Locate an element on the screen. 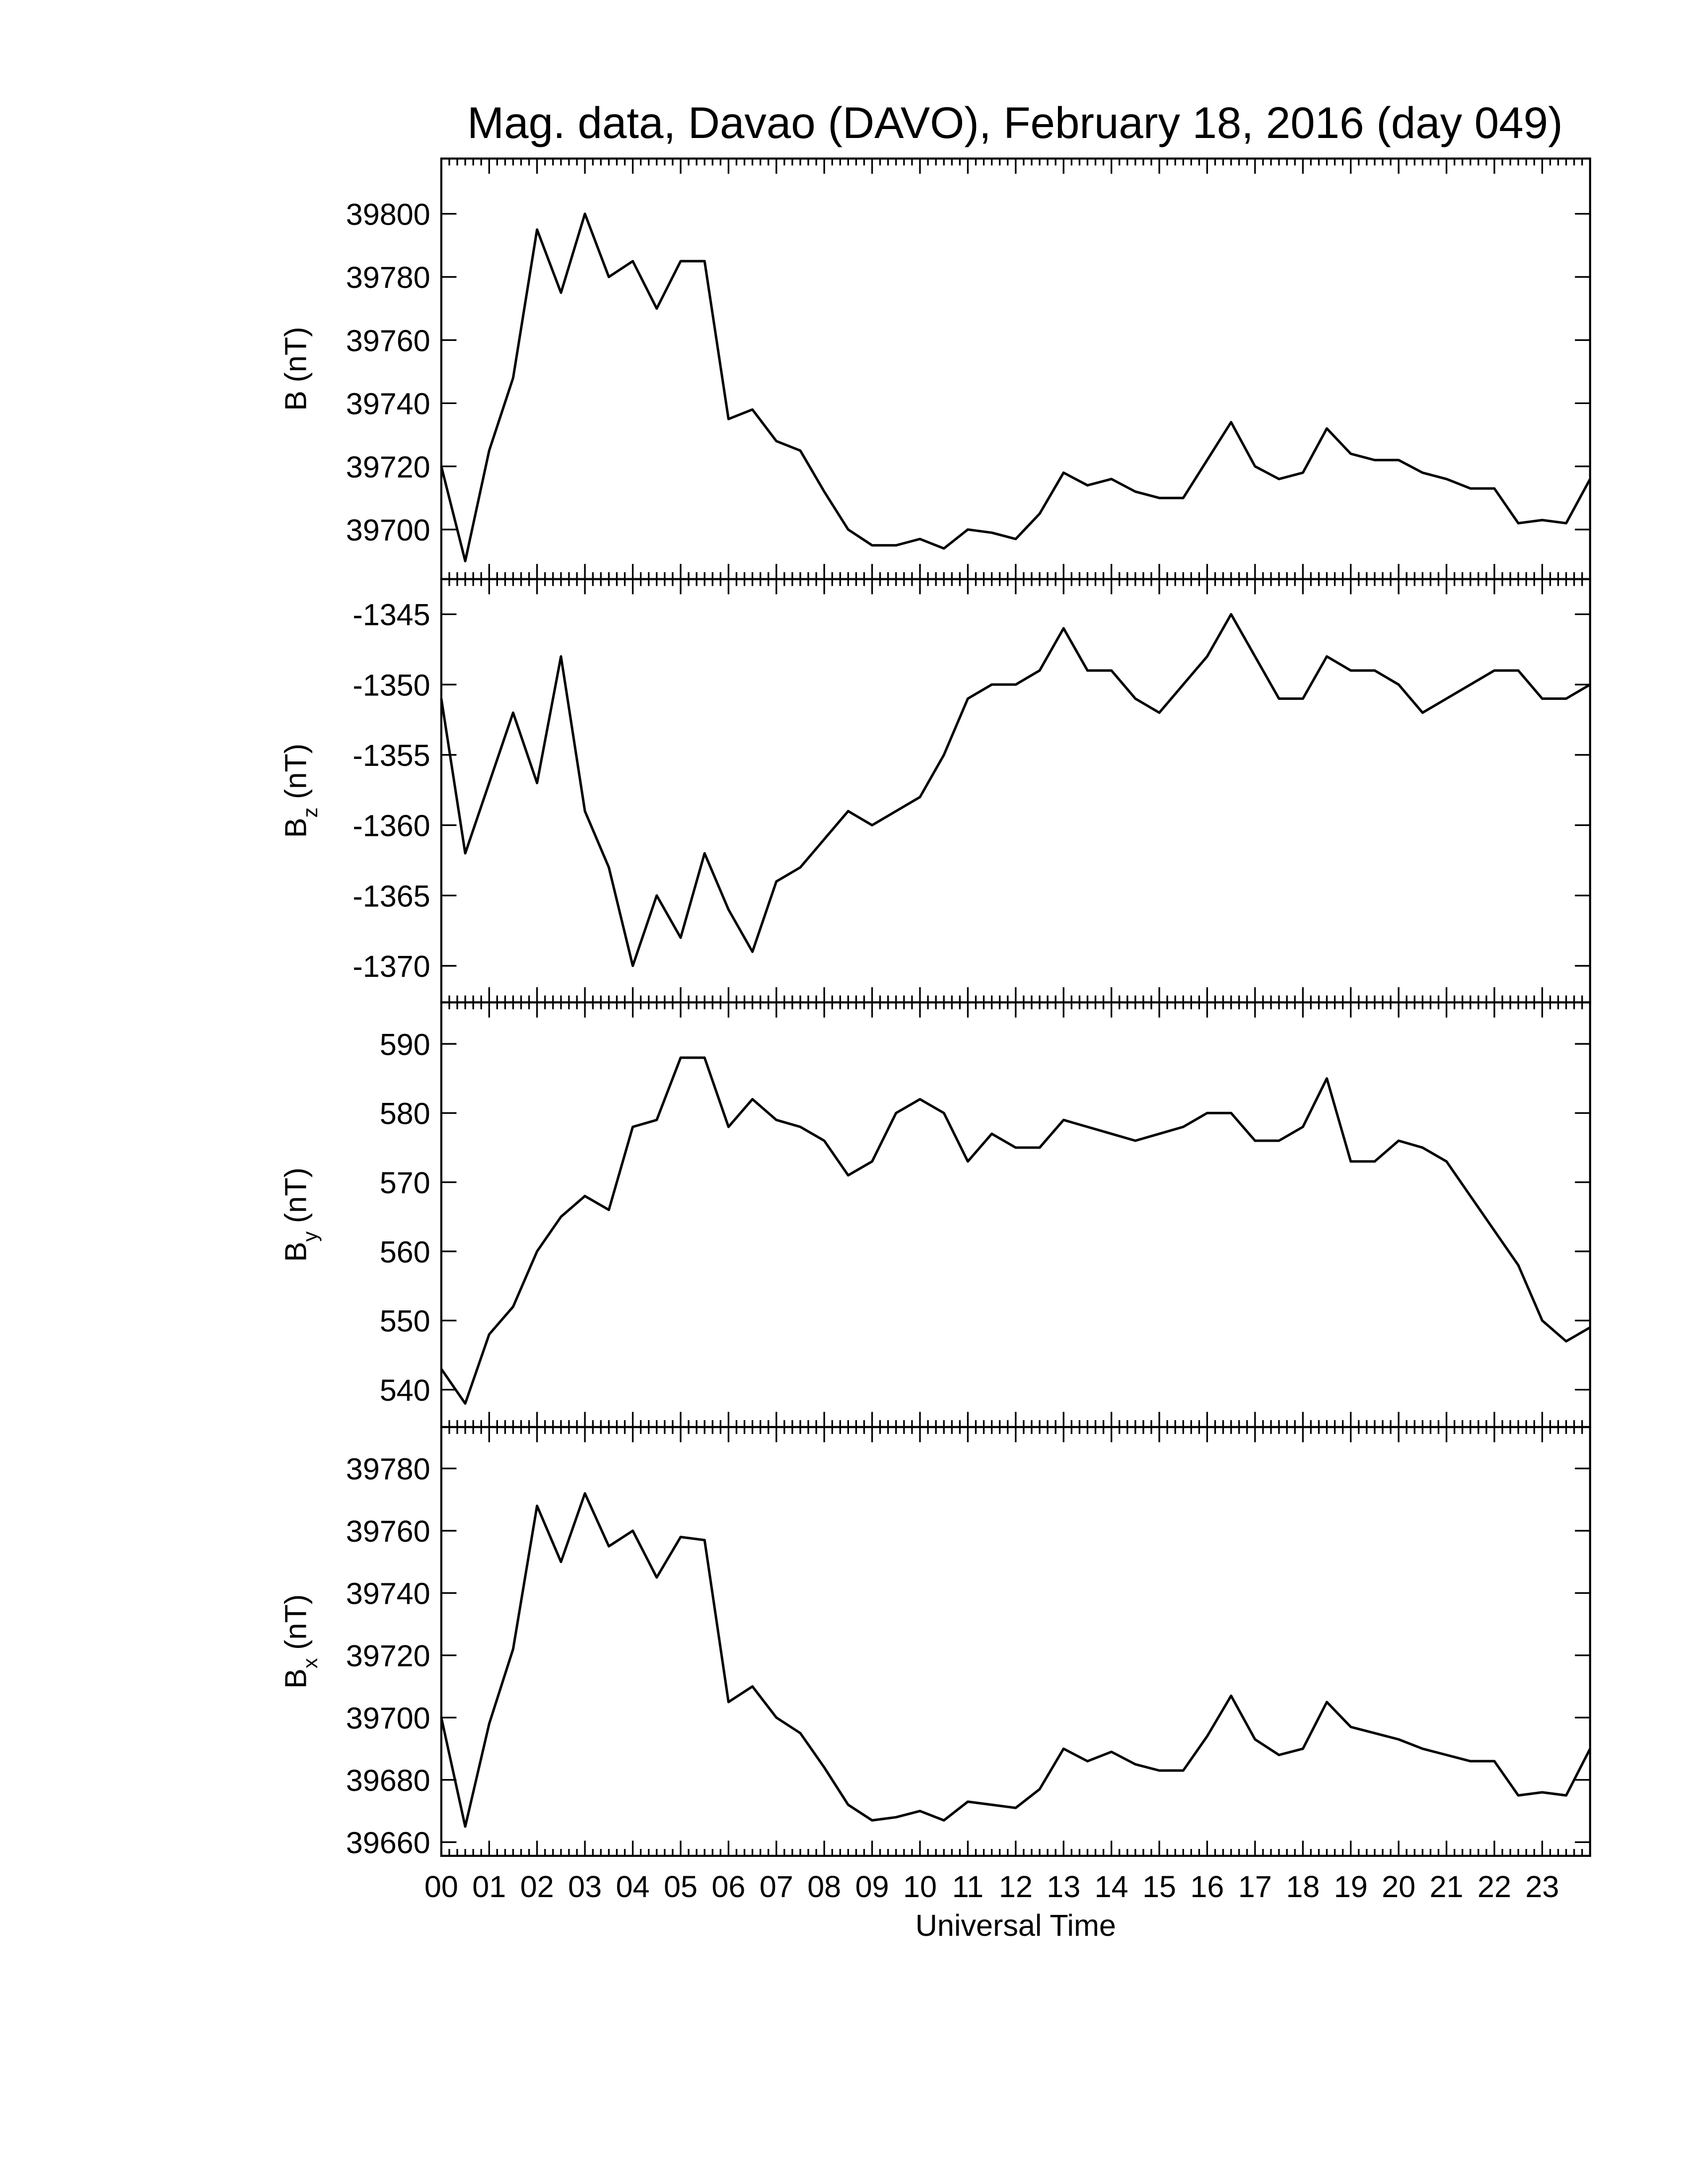 This screenshot has width=1688, height=2184. y-tick-label: 39800 is located at coordinates (388, 214).